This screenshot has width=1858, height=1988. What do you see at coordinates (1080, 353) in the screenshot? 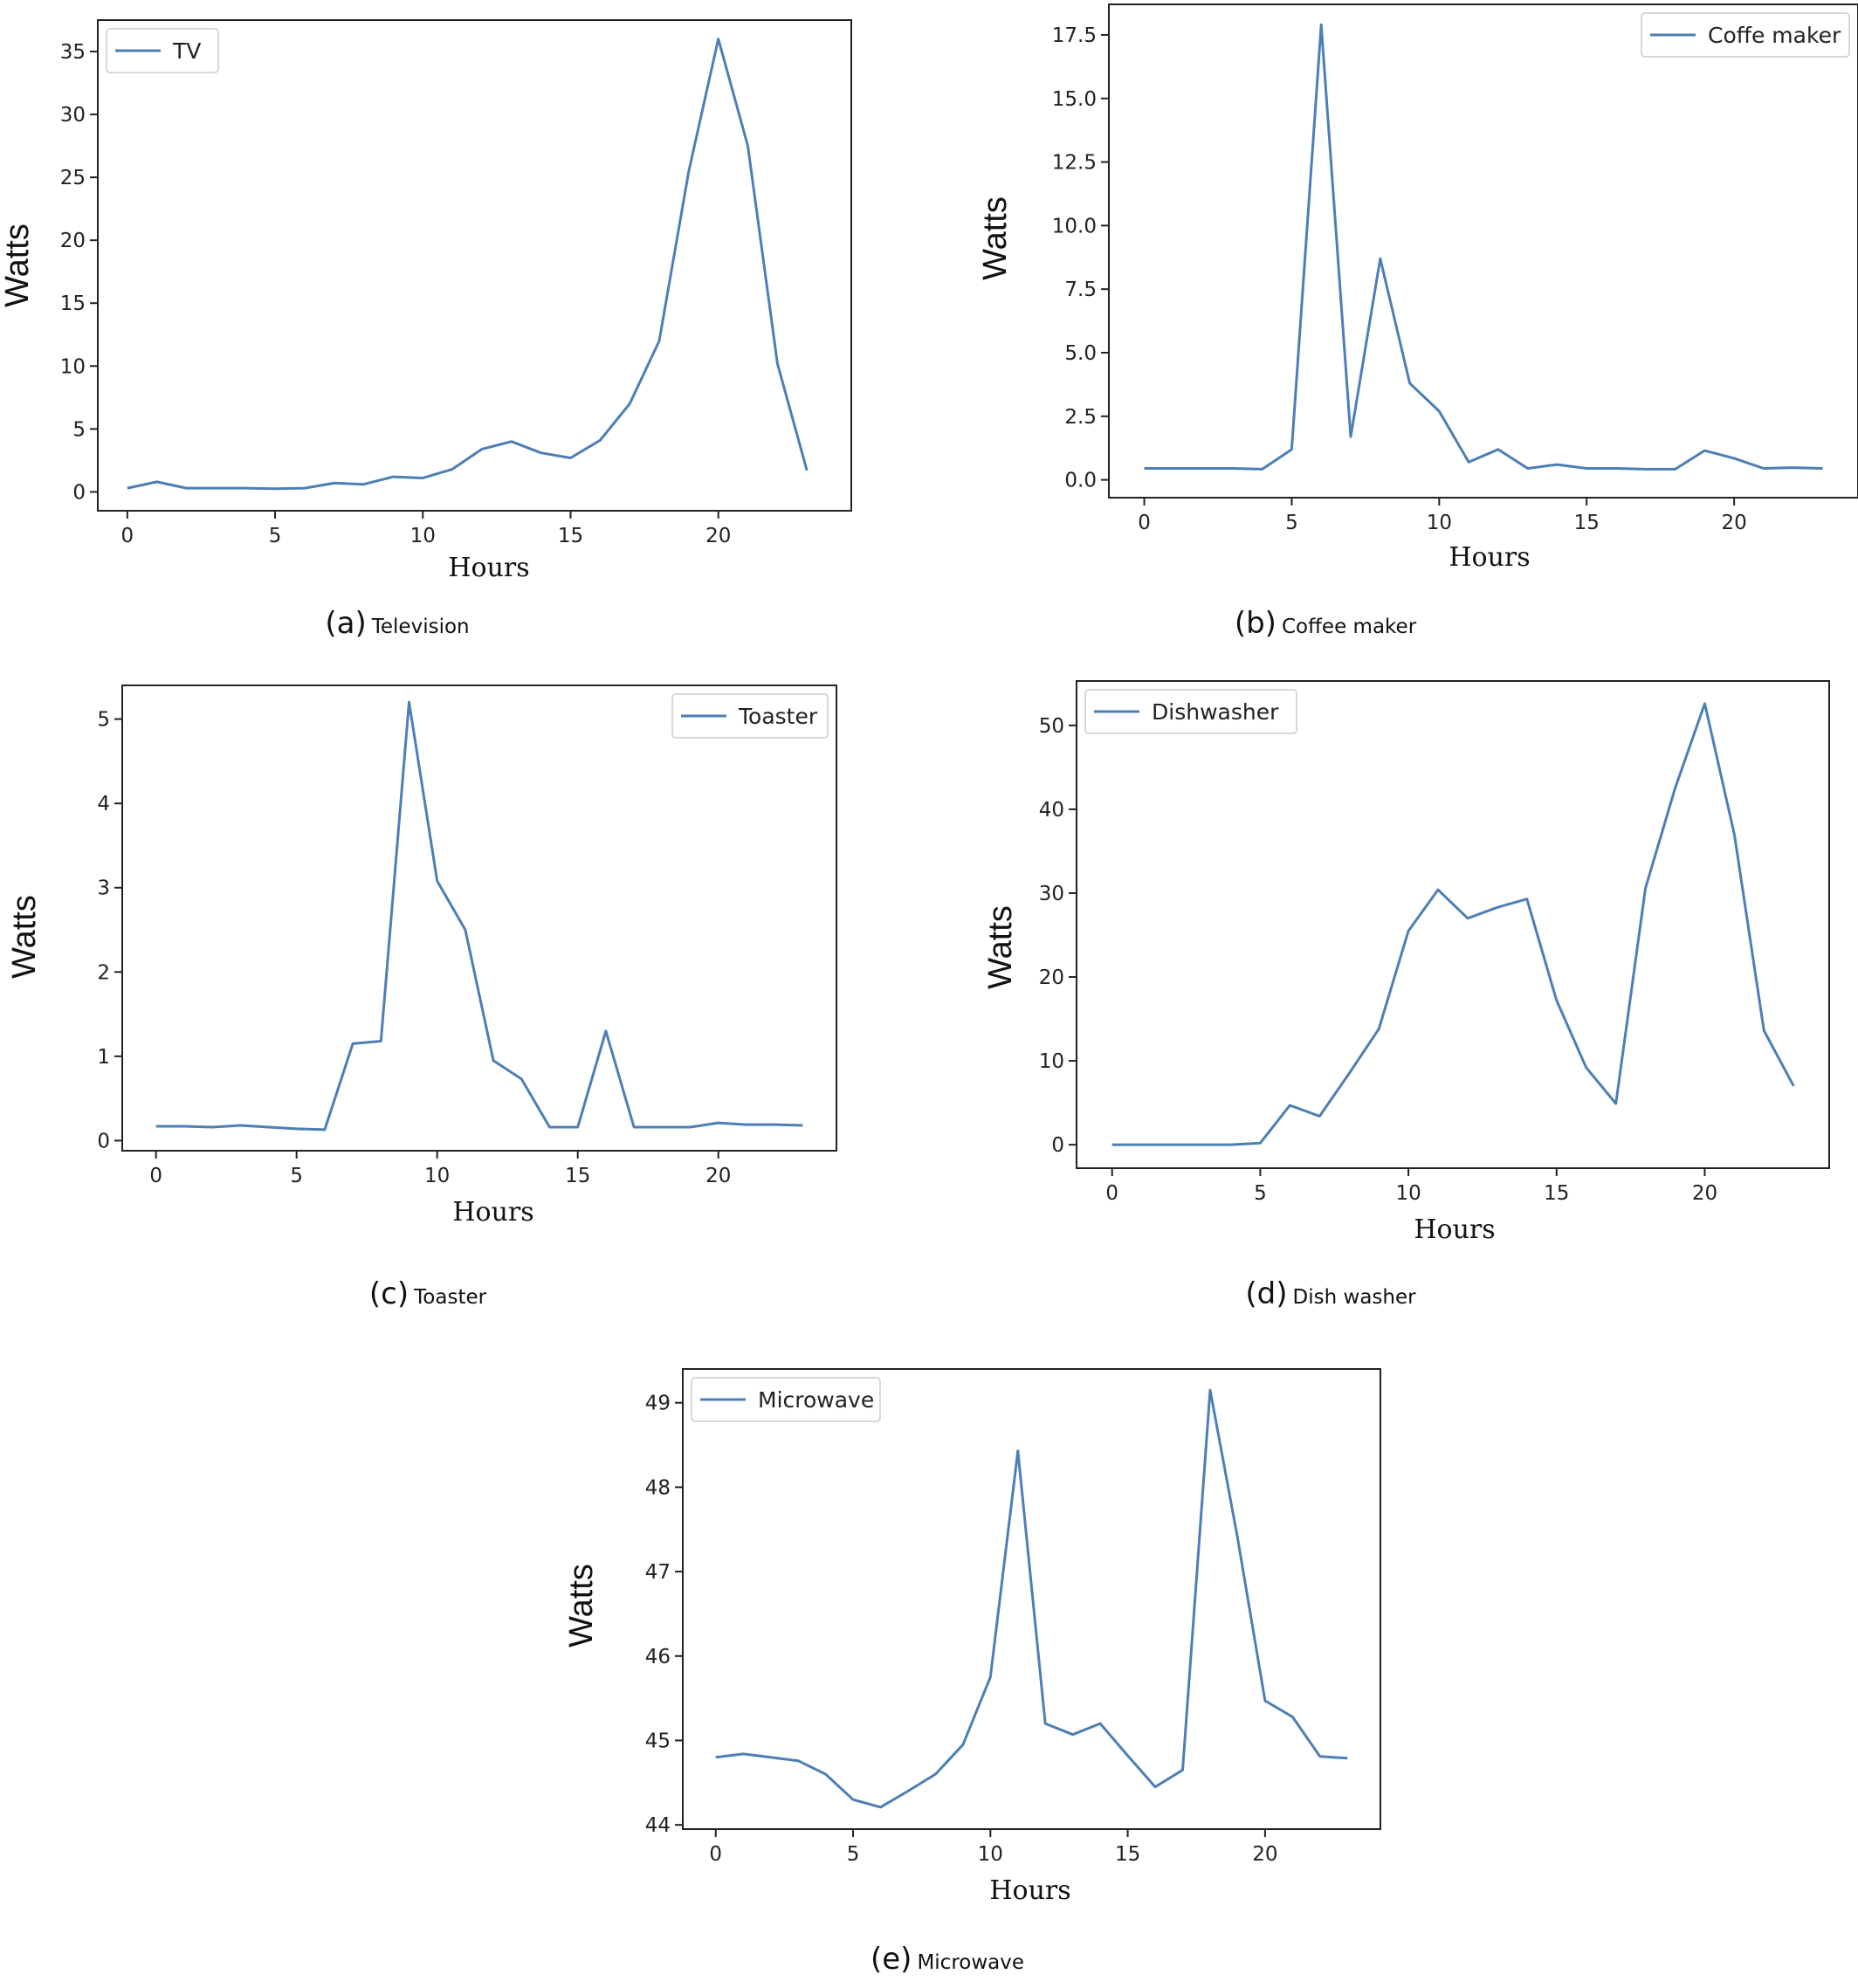
I see `y-tick-label: 5.0` at bounding box center [1080, 353].